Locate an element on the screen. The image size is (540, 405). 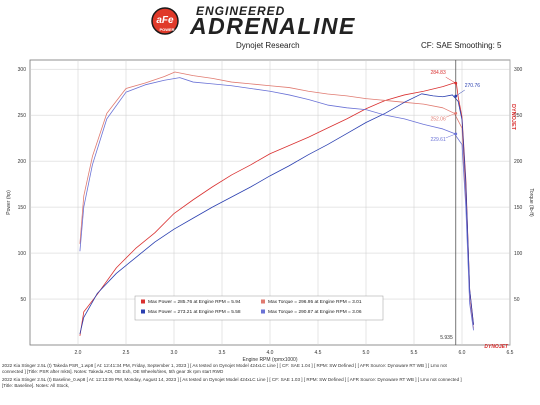
y-tick-label-left: 300 is located at coordinates (22, 70).